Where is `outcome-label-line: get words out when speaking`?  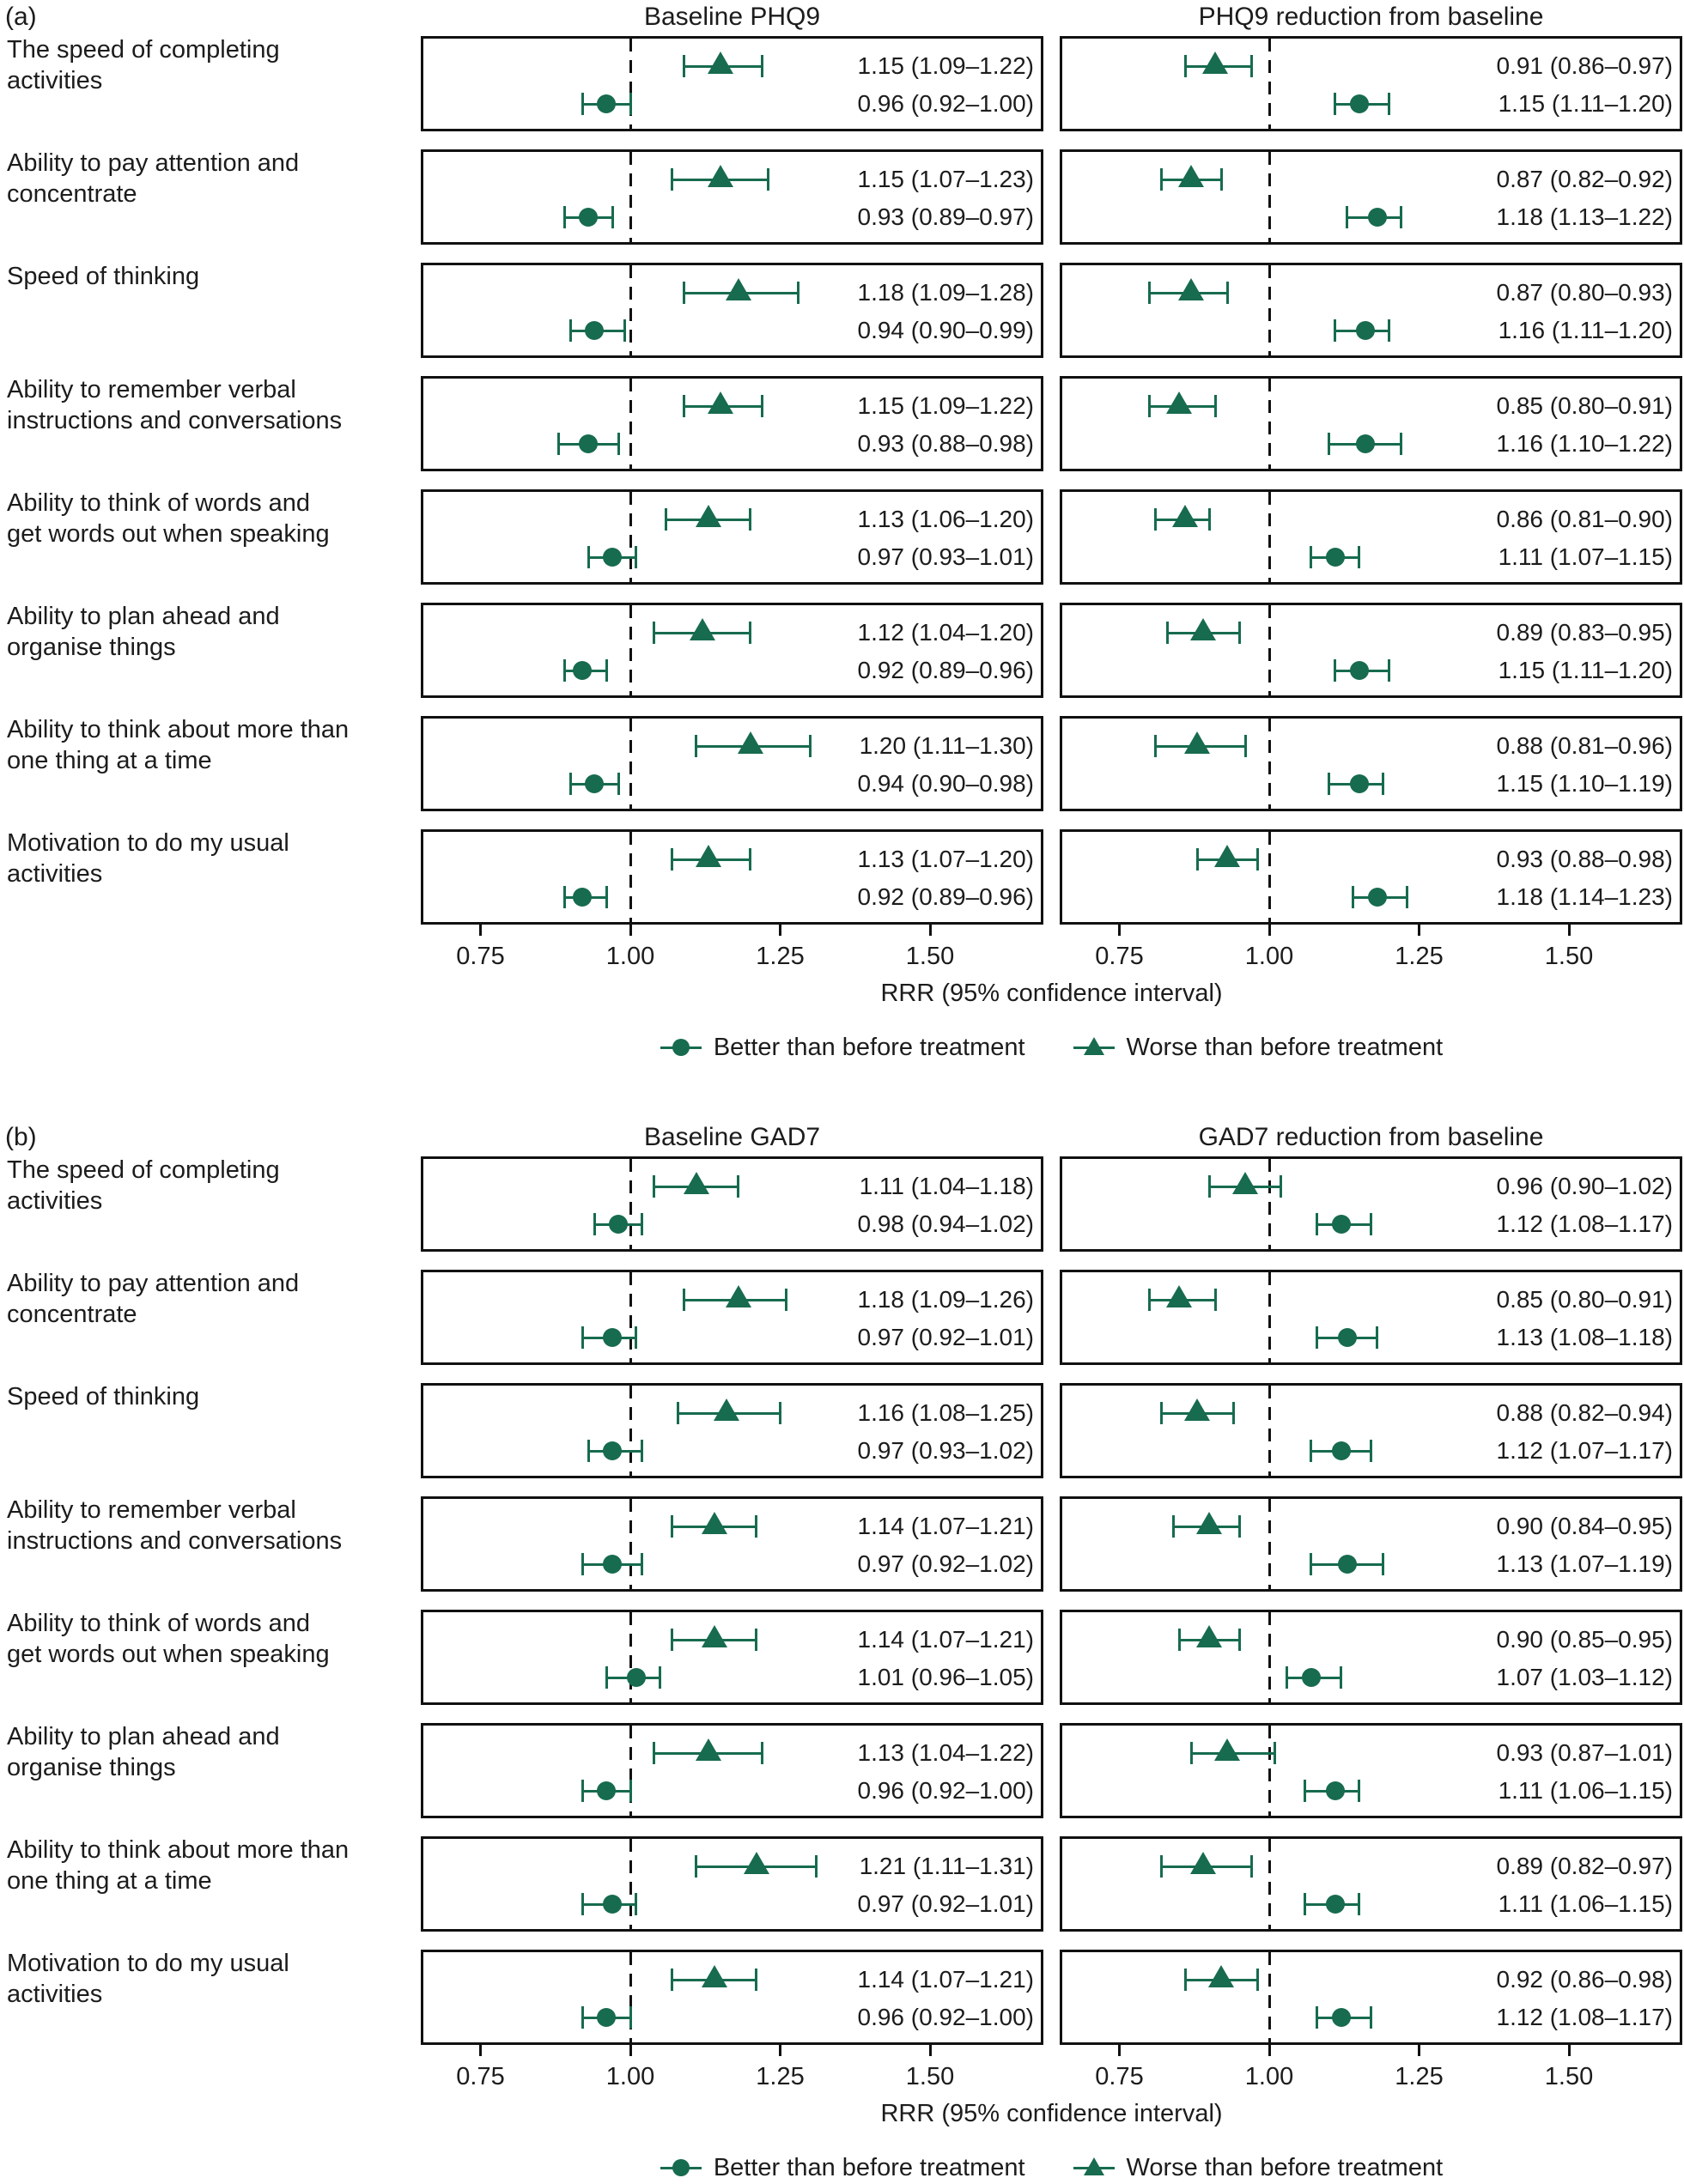
outcome-label-line: get words out when speaking is located at coordinates (168, 534).